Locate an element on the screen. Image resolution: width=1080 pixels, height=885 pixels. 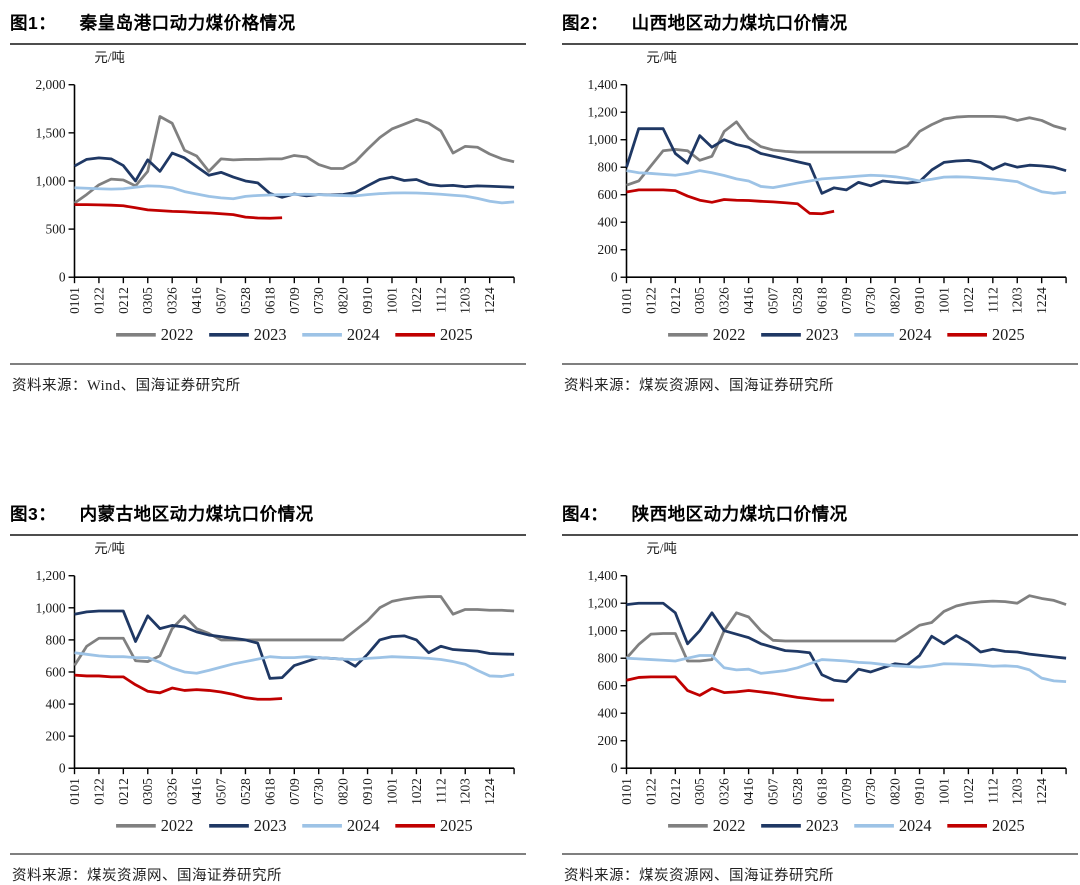
figure-4-title: 图4： 陕西地区动力煤坑口价情况 is located at coordinates (820, 516).